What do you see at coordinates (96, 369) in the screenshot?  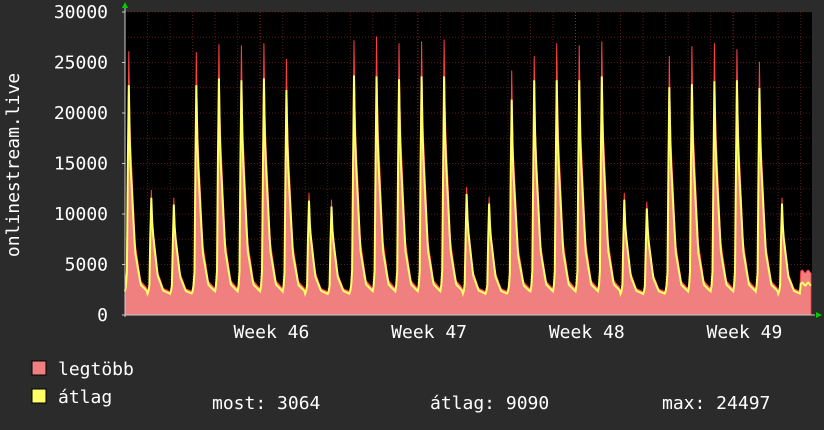 I see `legend-label-legtobb: legtöbb` at bounding box center [96, 369].